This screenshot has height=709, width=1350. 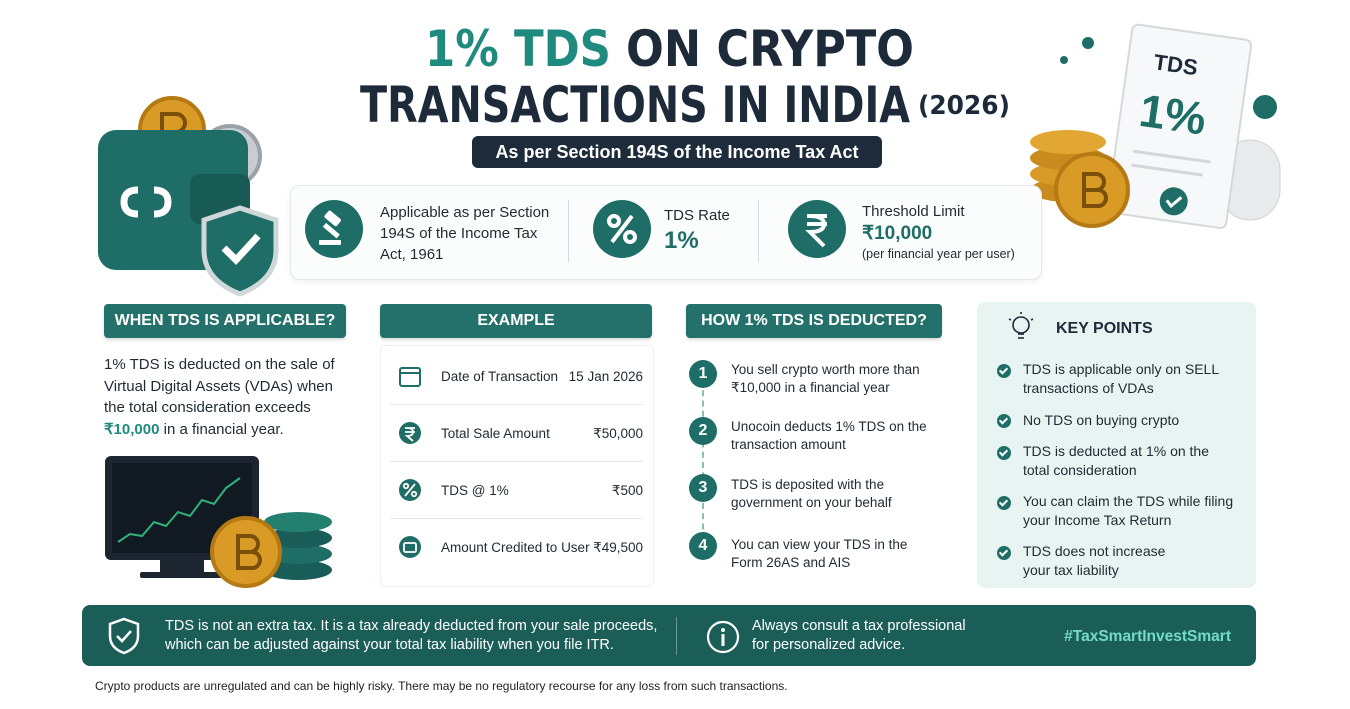 What do you see at coordinates (913, 211) in the screenshot?
I see `threshold-label: Threshold Limit` at bounding box center [913, 211].